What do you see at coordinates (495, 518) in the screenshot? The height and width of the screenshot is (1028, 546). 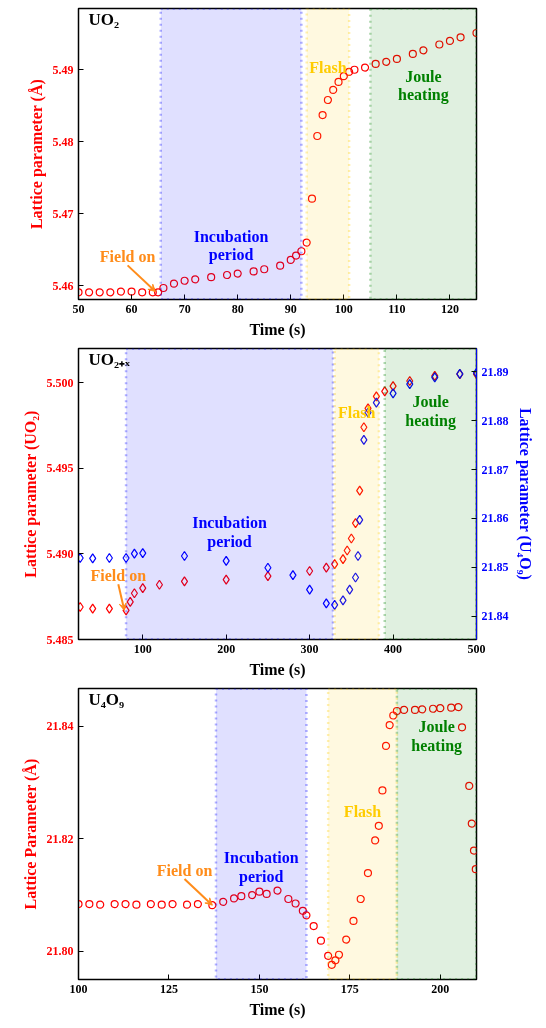 I see `y2-tick-label: 21.86` at bounding box center [495, 518].